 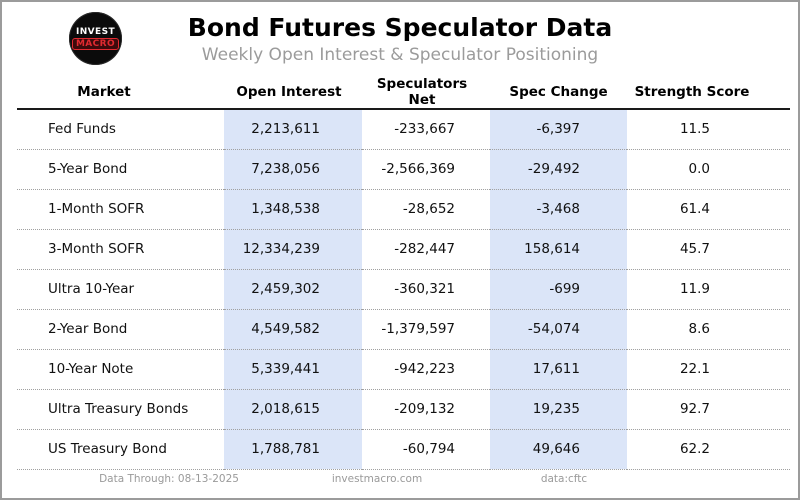 What do you see at coordinates (120, 93) in the screenshot?
I see `column-header-market: Market` at bounding box center [120, 93].